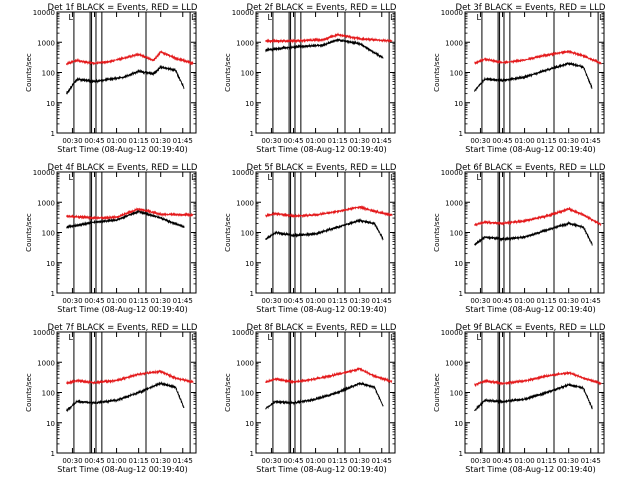  Describe the element at coordinates (322, 168) in the screenshot. I see `panel-title: Det 5f BLACK = Events, RED = LLD` at that location.